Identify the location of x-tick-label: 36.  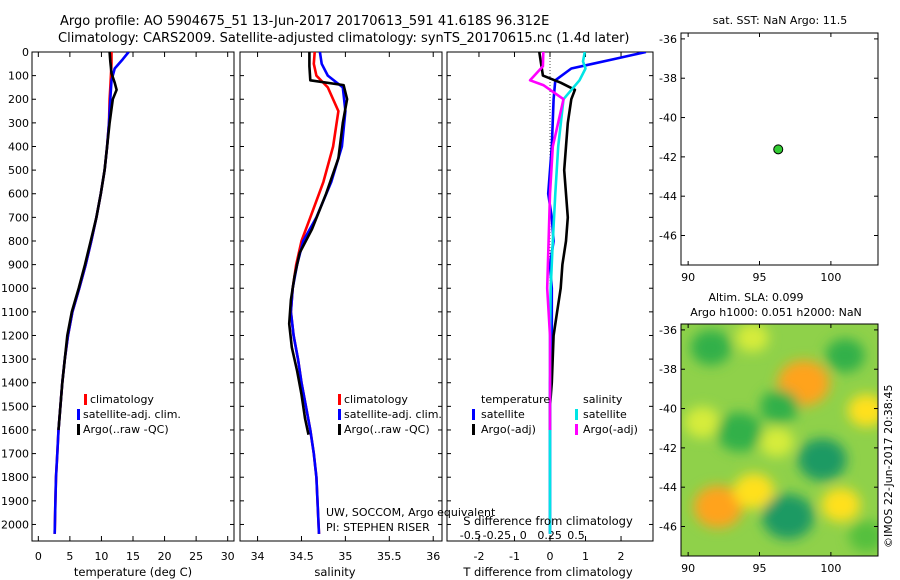
(433, 556).